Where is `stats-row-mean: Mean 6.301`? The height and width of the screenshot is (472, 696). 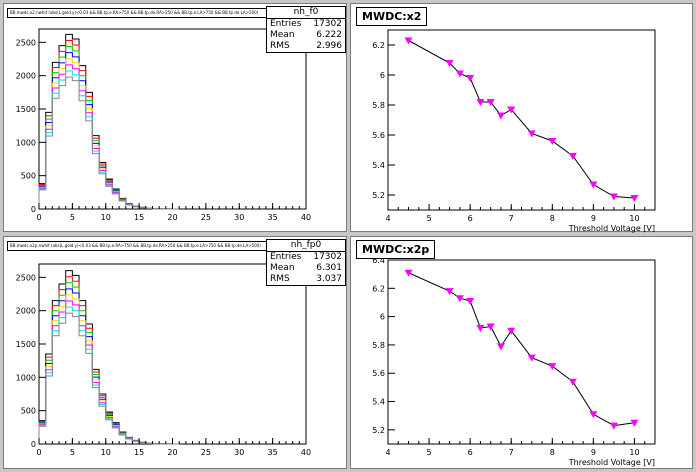
stats-row-mean: Mean 6.301 is located at coordinates (306, 268).